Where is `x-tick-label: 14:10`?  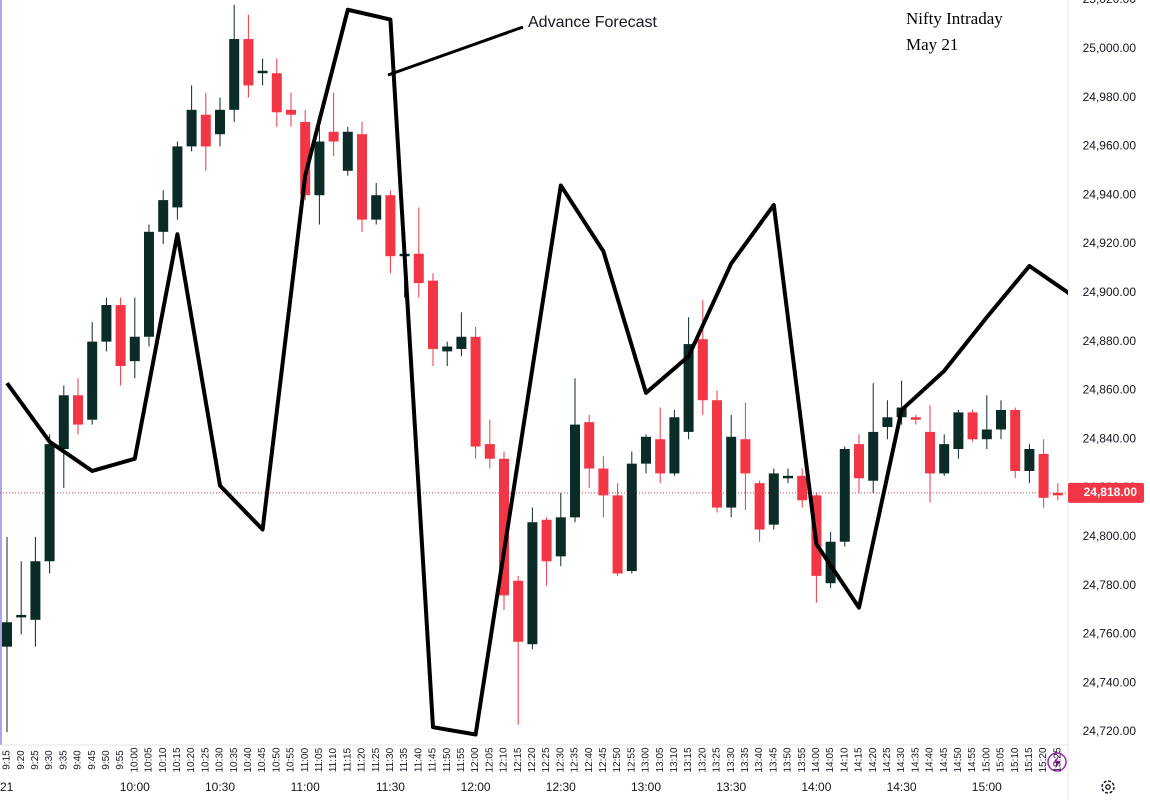
x-tick-label: 14:10 is located at coordinates (844, 759).